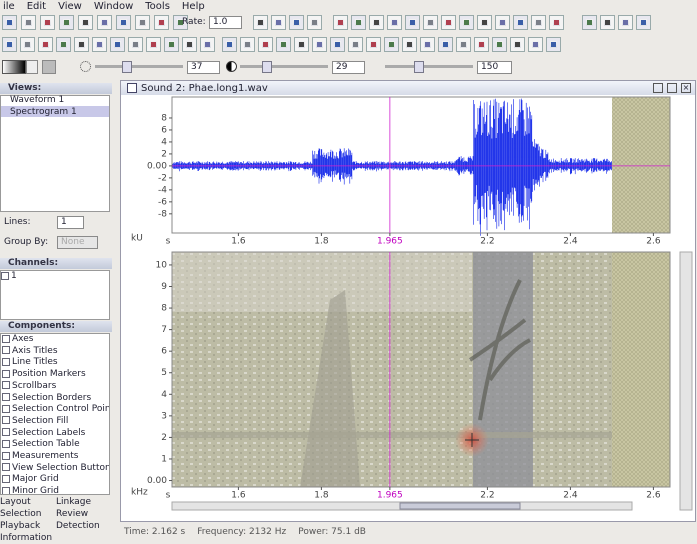 The image size is (697, 544). Describe the element at coordinates (17, 339) in the screenshot. I see `component-item: Axes` at that location.